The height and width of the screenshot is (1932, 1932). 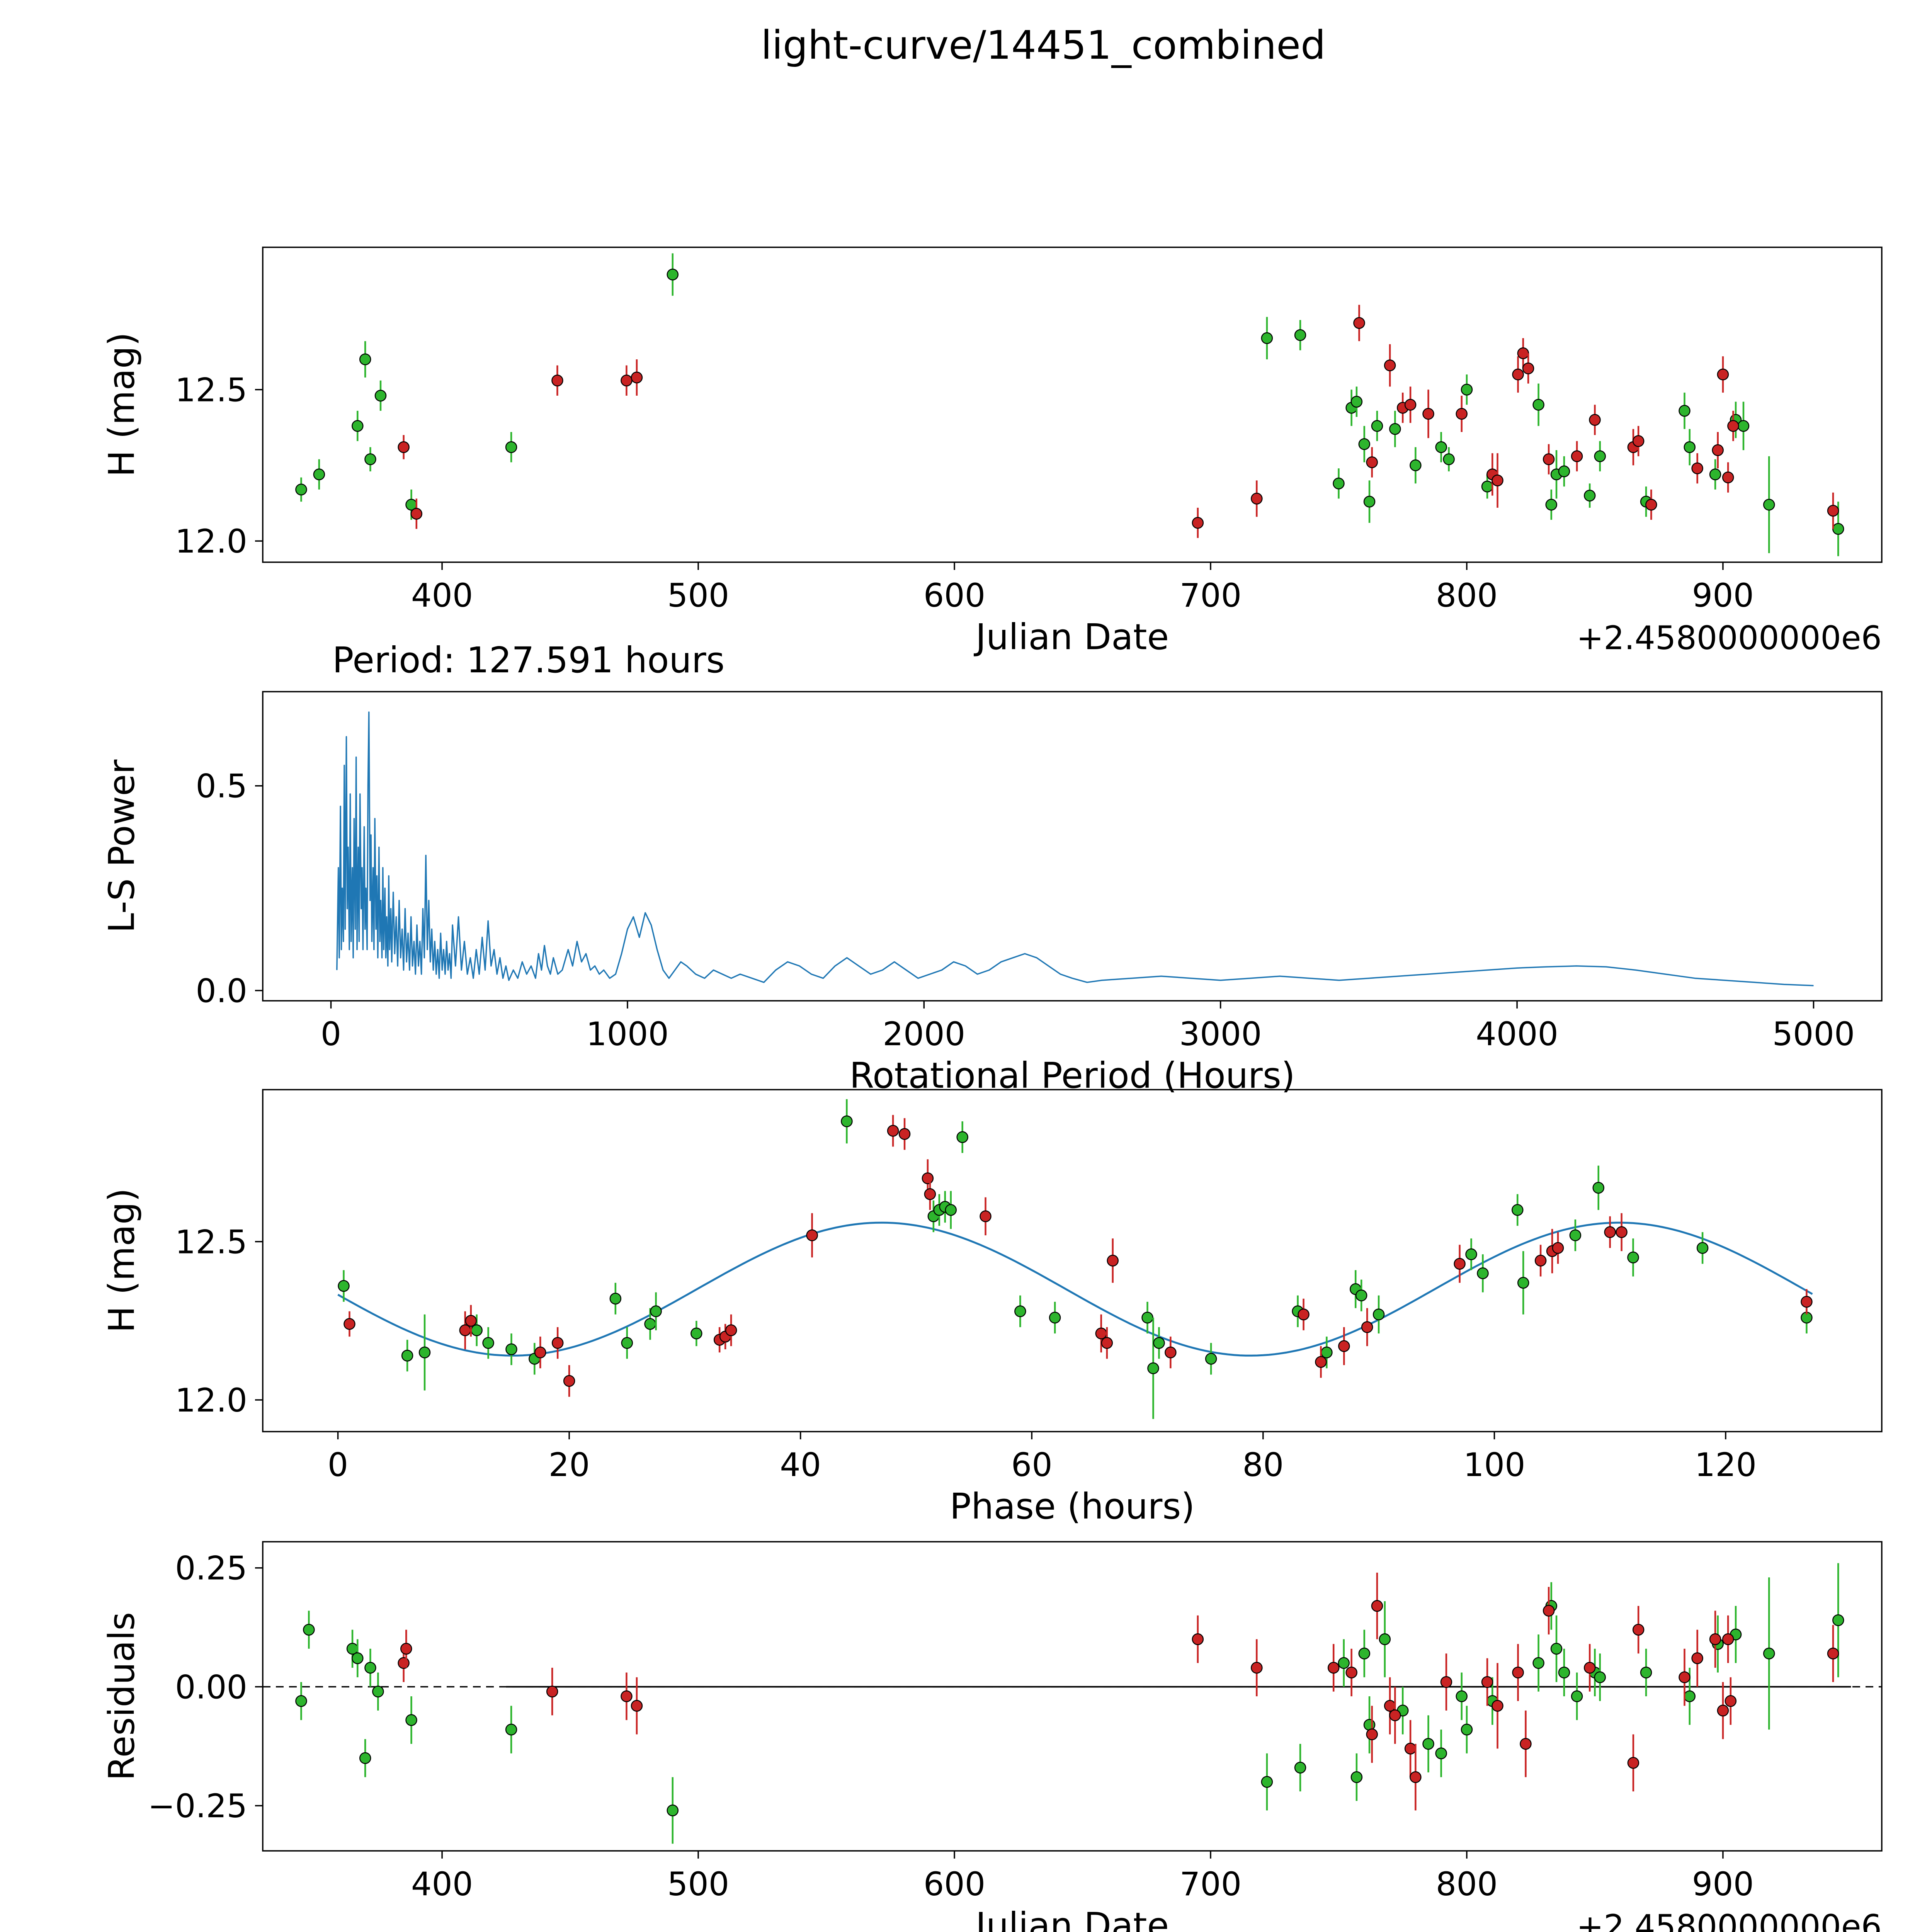 What do you see at coordinates (338, 1465) in the screenshot?
I see `x-tick-label: 0` at bounding box center [338, 1465].